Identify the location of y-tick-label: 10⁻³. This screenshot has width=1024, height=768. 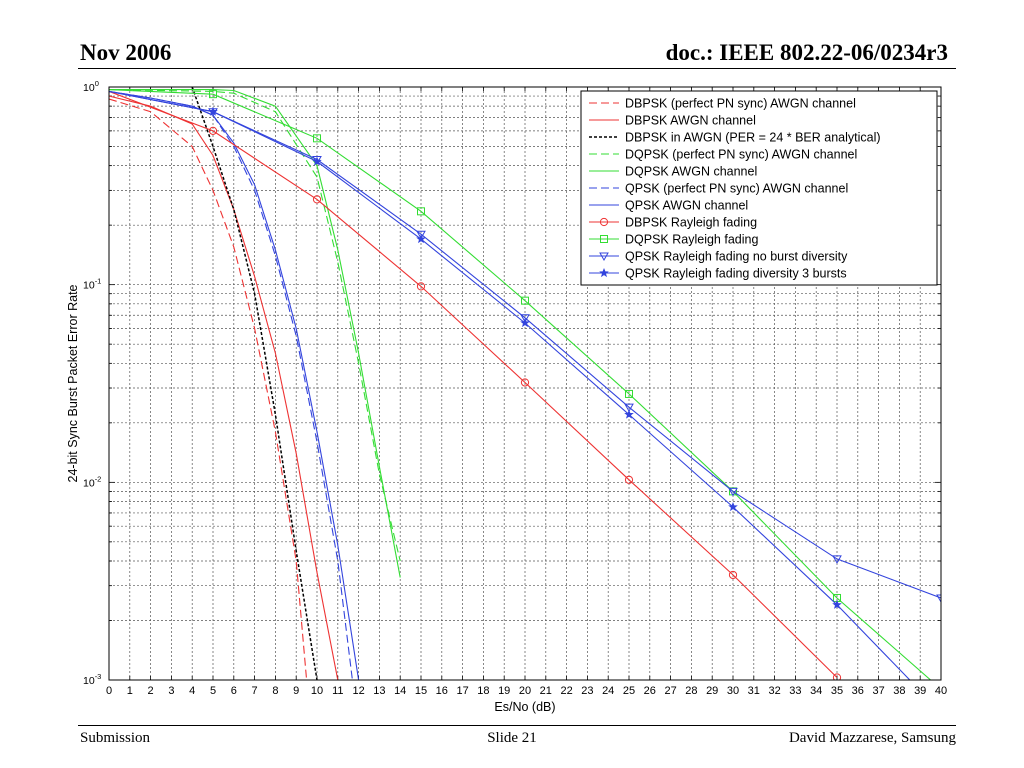
(92, 679).